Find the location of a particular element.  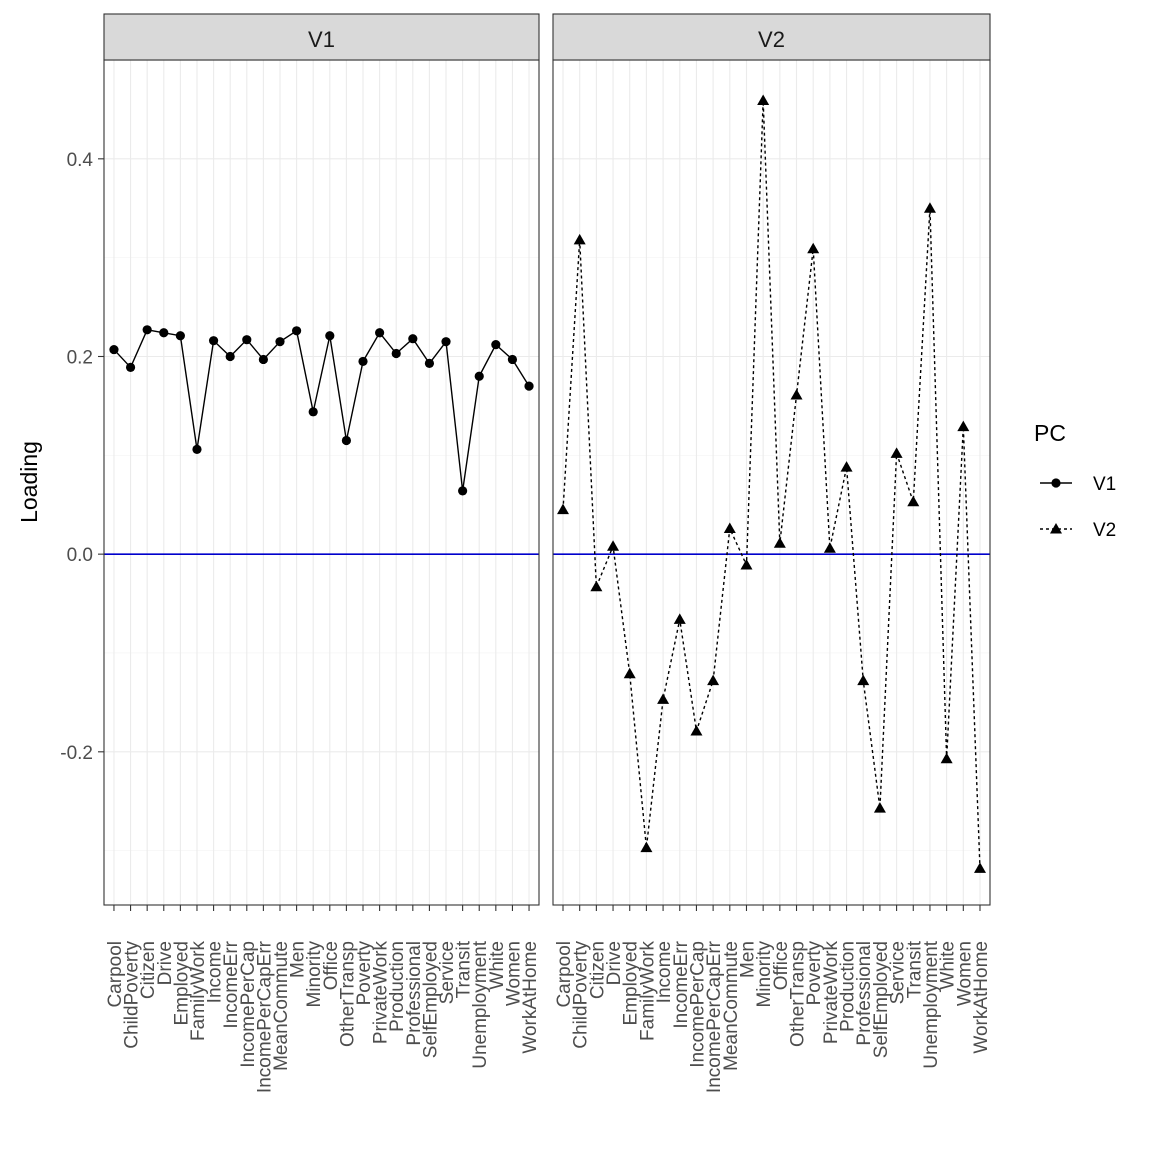

point-income is located at coordinates (663, 698).